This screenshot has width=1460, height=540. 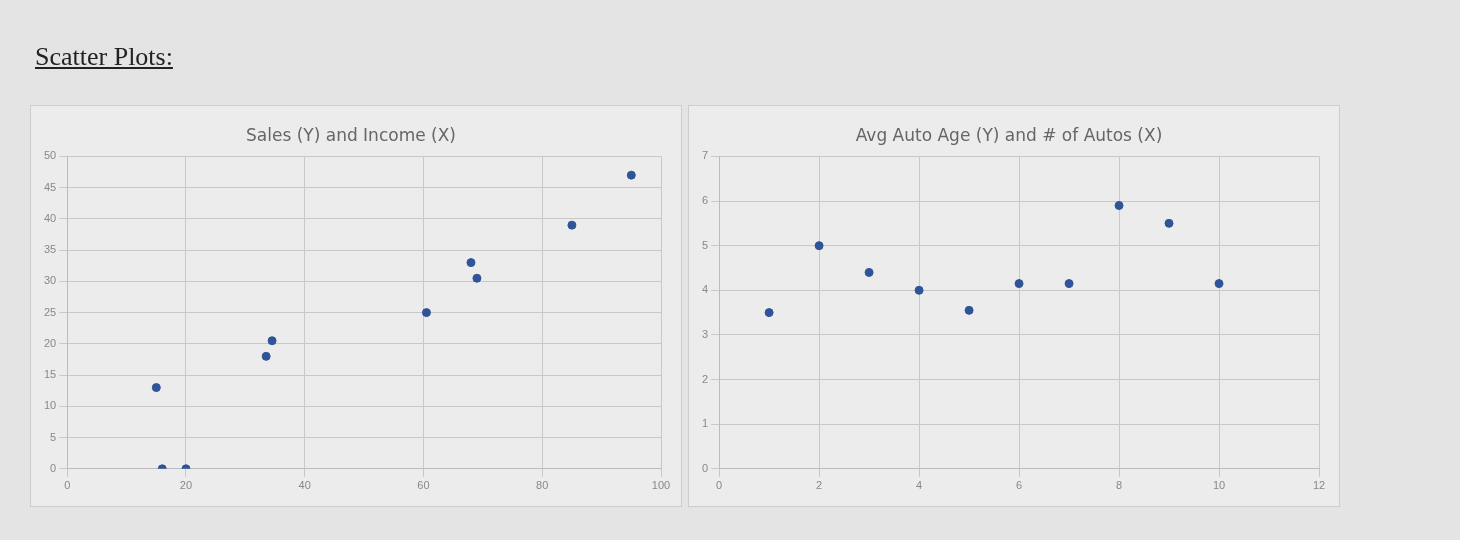 What do you see at coordinates (423, 485) in the screenshot?
I see `x-tick-label: 60` at bounding box center [423, 485].